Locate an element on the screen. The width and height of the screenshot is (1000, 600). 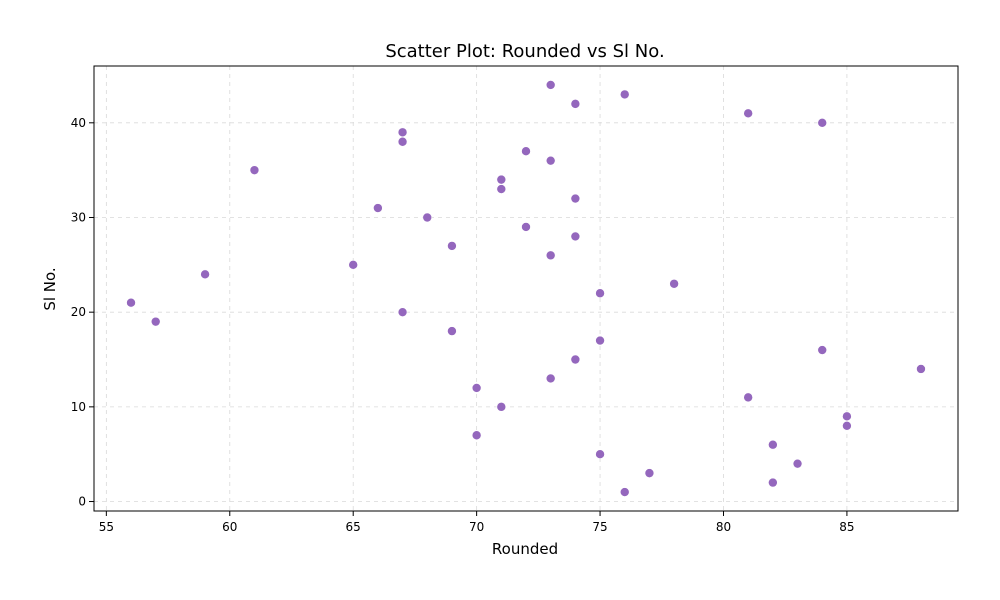
chart-title: Scatter Plot: Rounded vs Sl No. is located at coordinates (524, 51).